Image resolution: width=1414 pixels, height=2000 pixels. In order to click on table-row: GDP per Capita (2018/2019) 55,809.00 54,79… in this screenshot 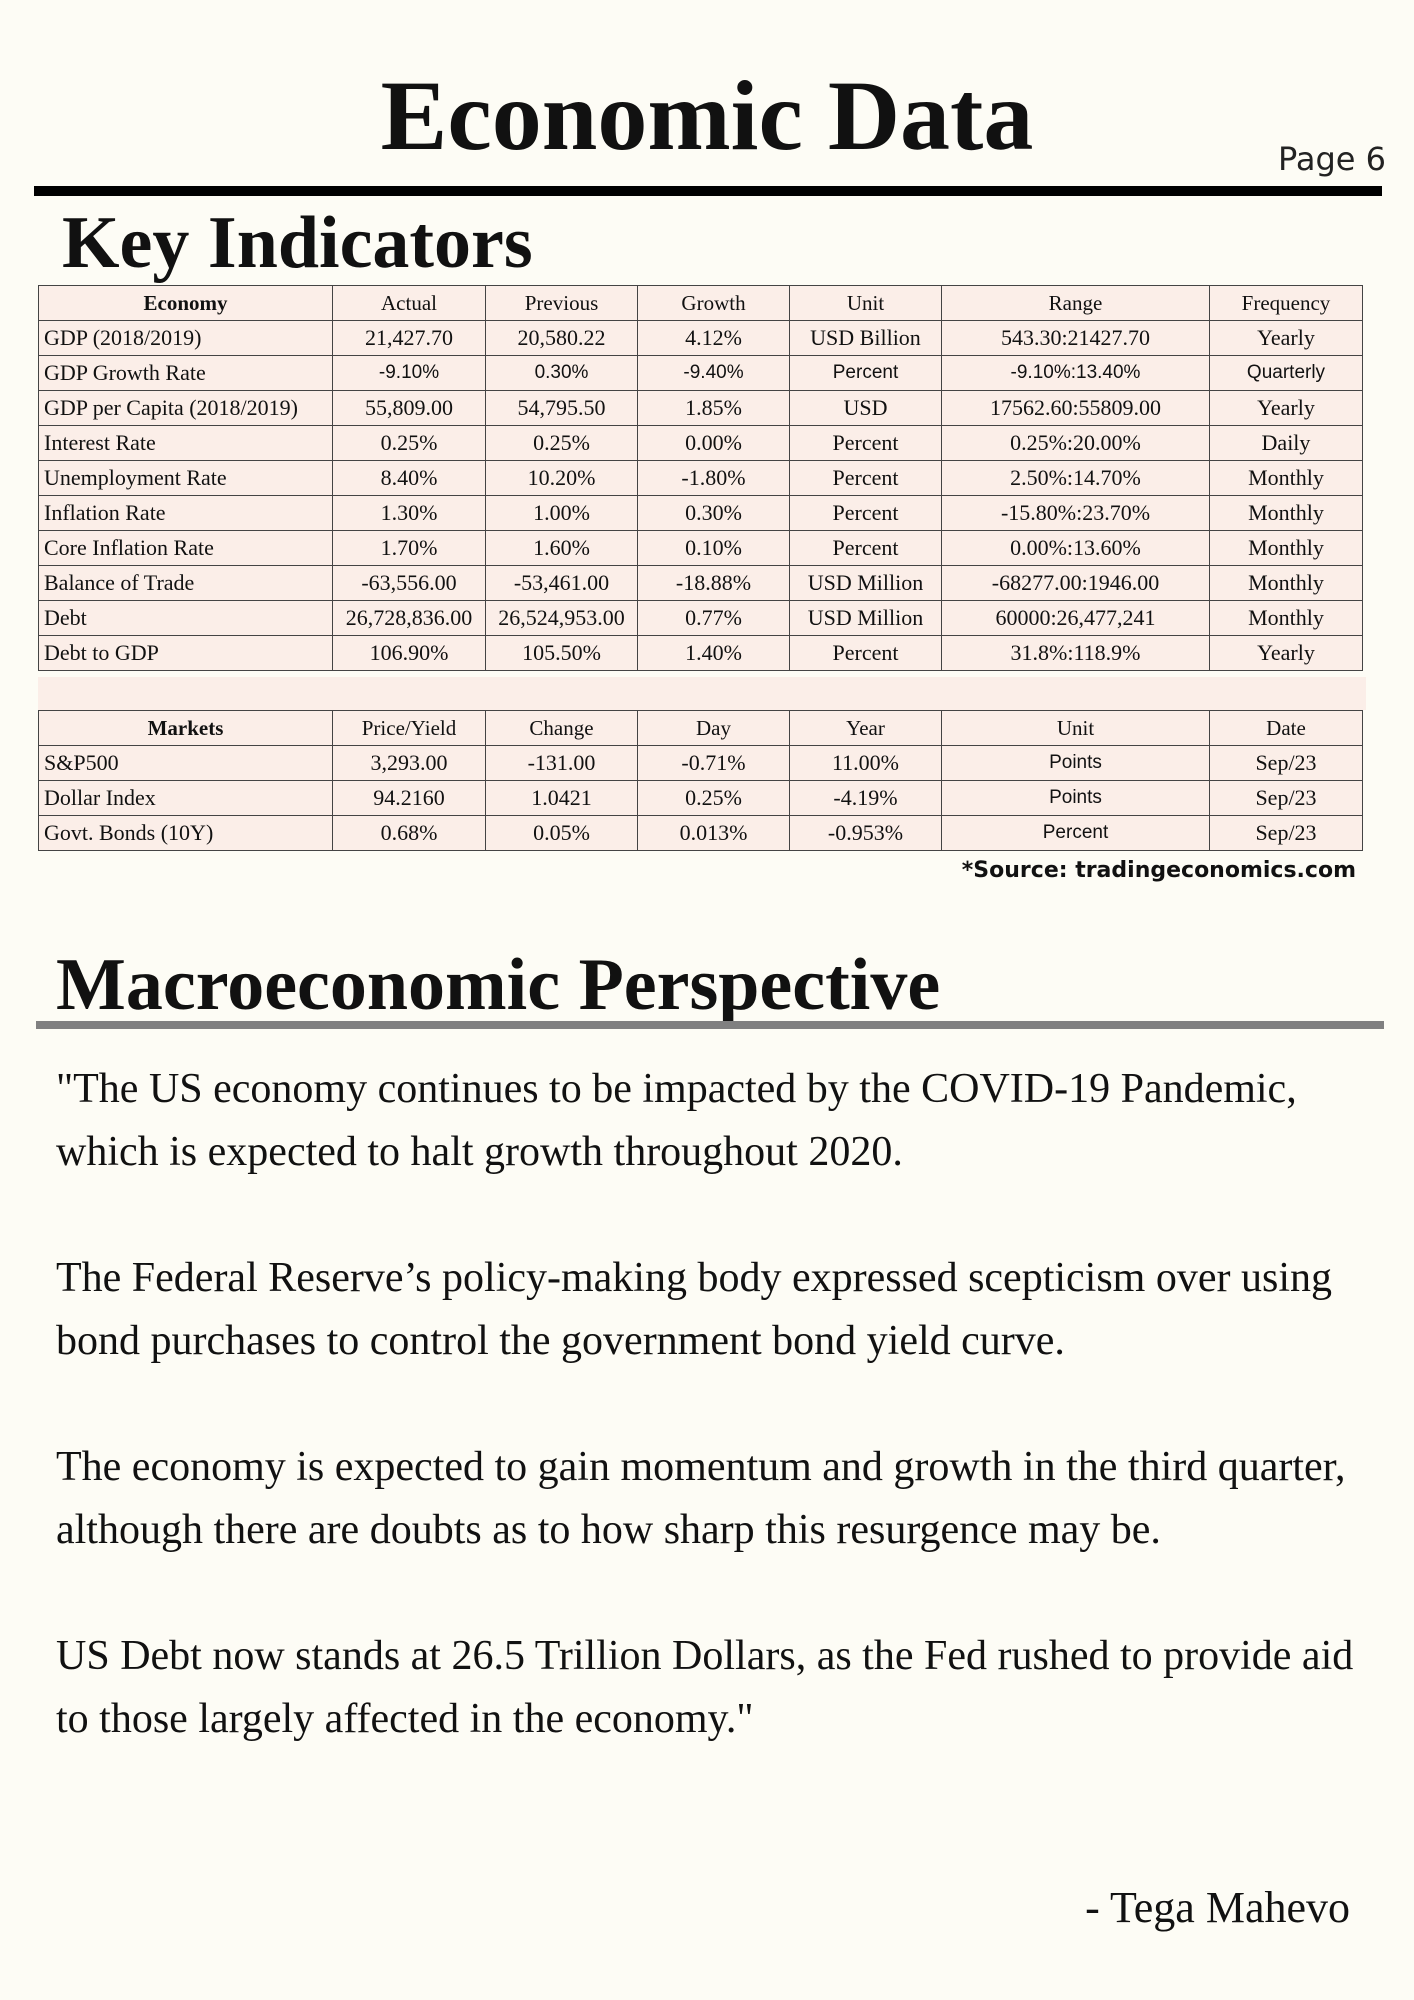, I will do `click(700, 408)`.